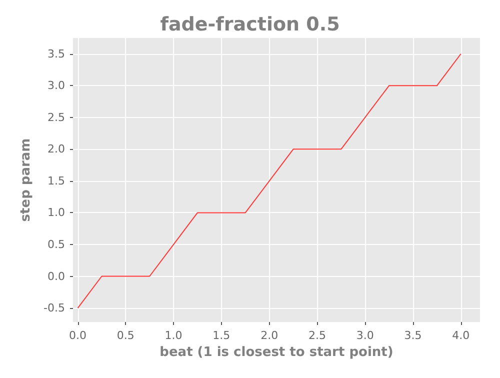 This screenshot has height=378, width=500. Describe the element at coordinates (78, 335) in the screenshot. I see `x-tick-label: 0.0` at that location.